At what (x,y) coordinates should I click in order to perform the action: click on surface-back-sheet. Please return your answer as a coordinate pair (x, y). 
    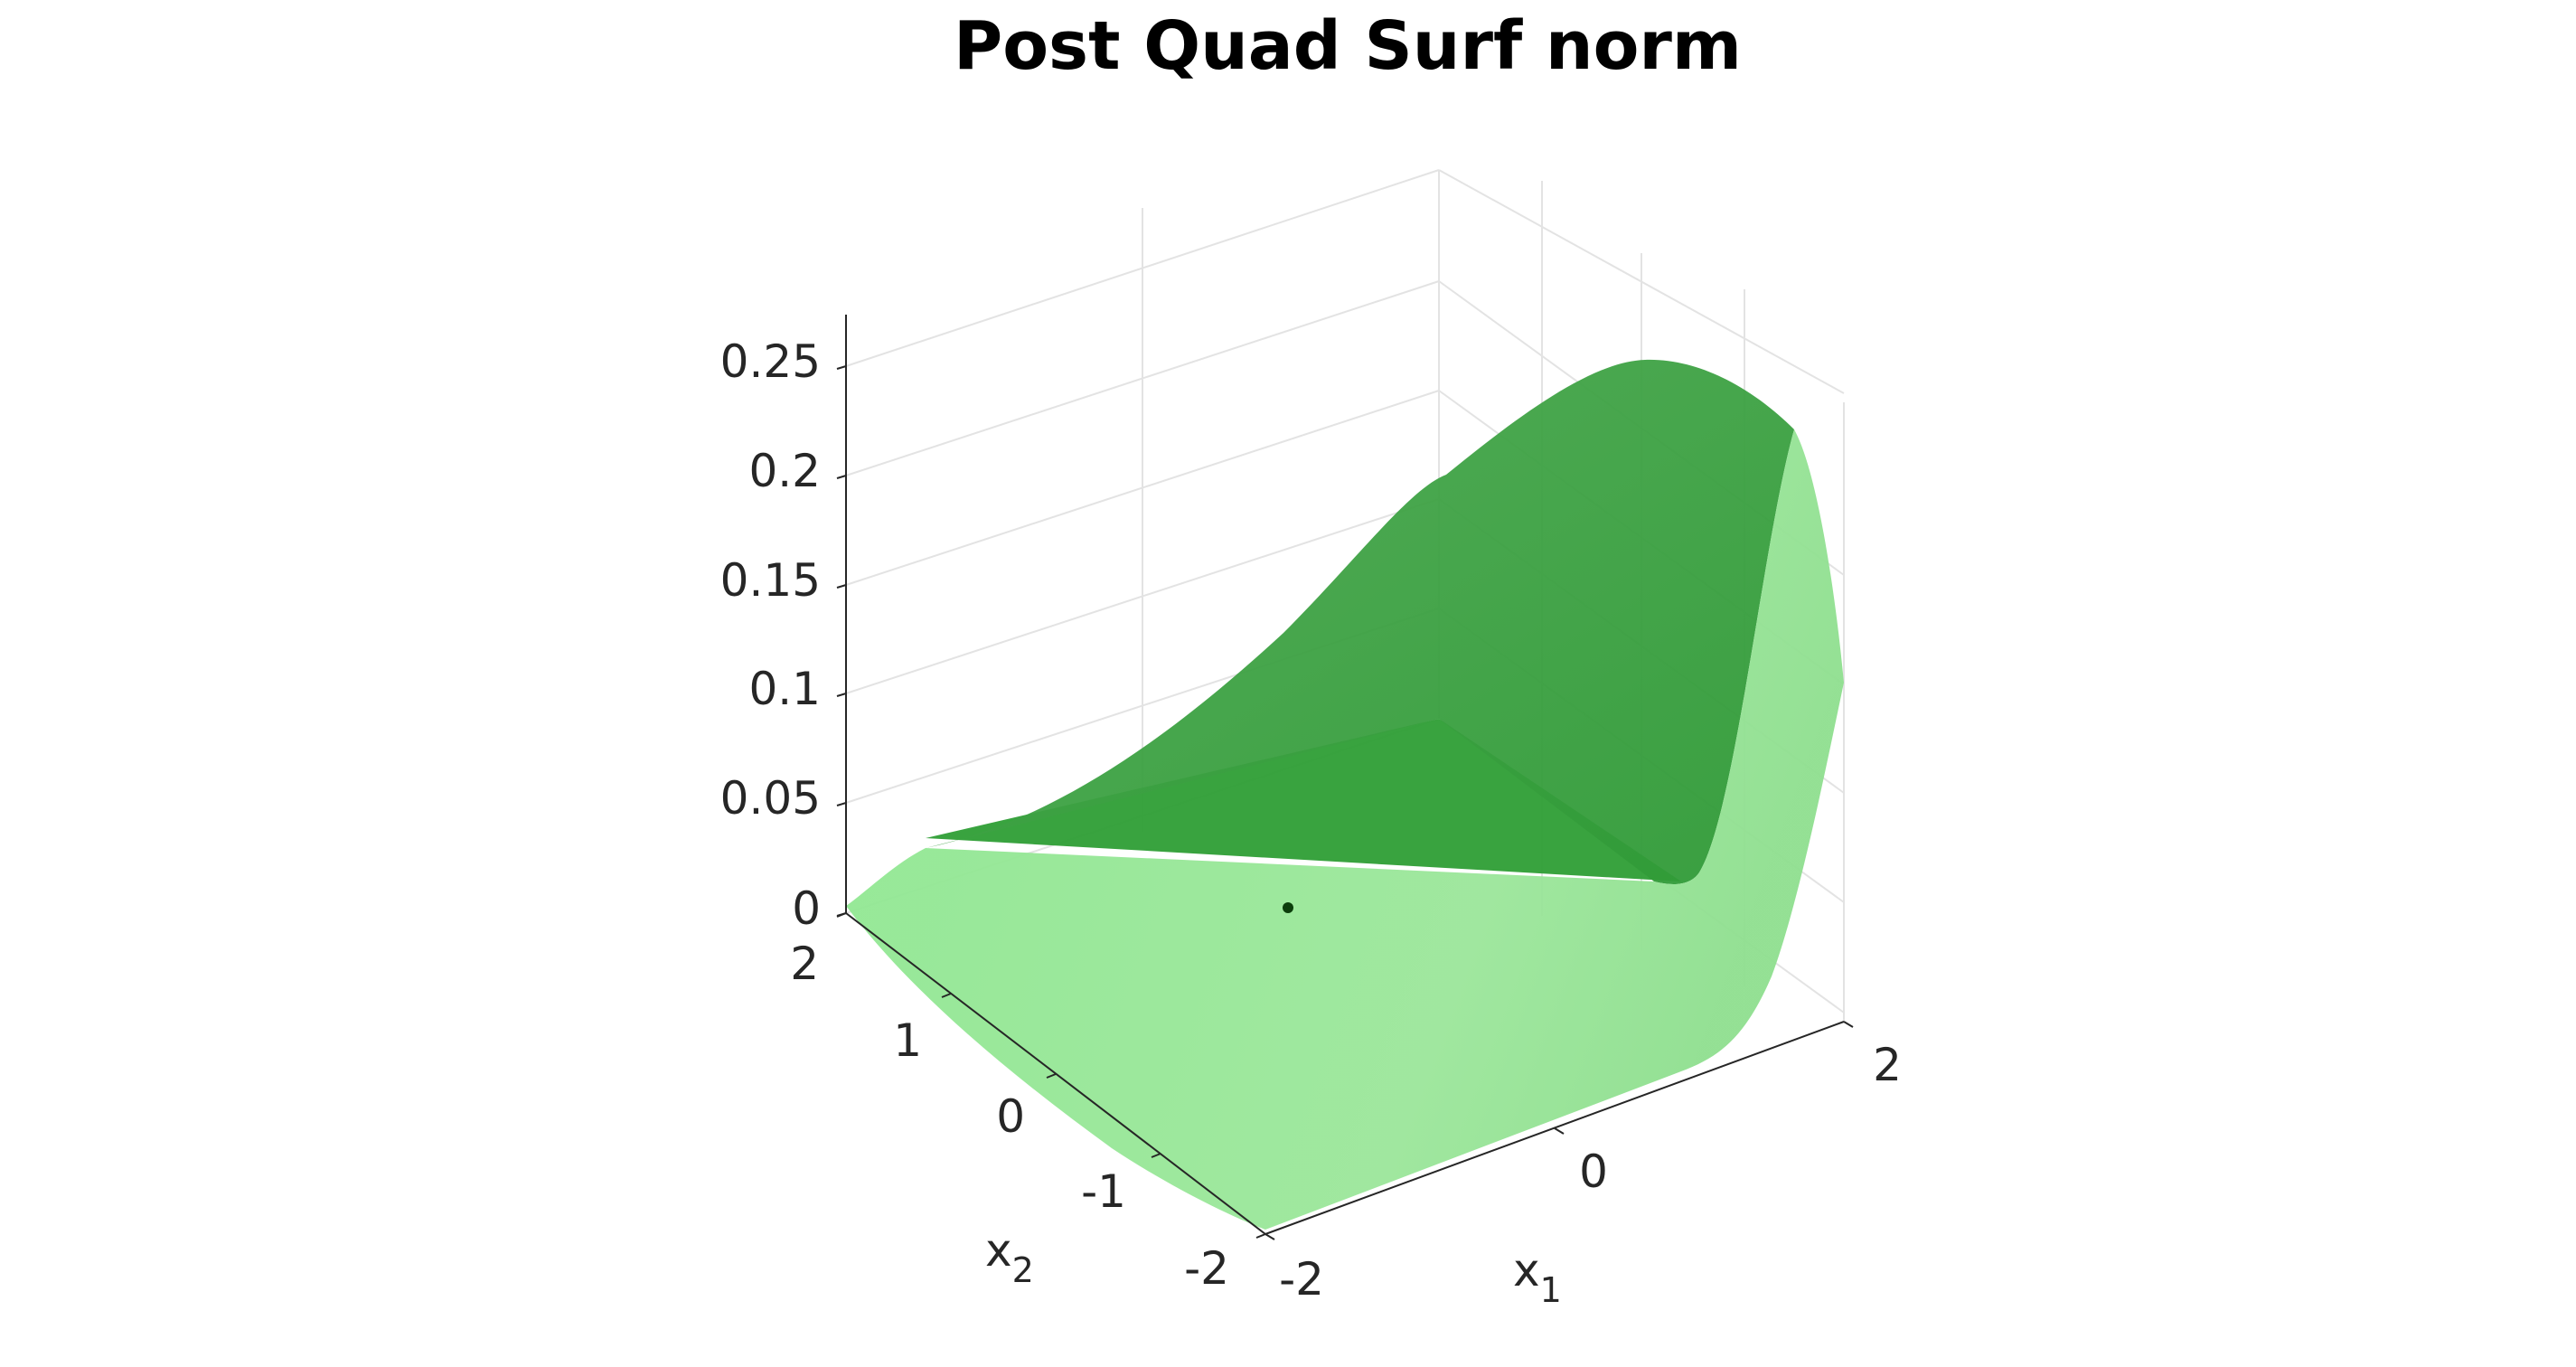
    Looking at the image, I should click on (1360, 621).